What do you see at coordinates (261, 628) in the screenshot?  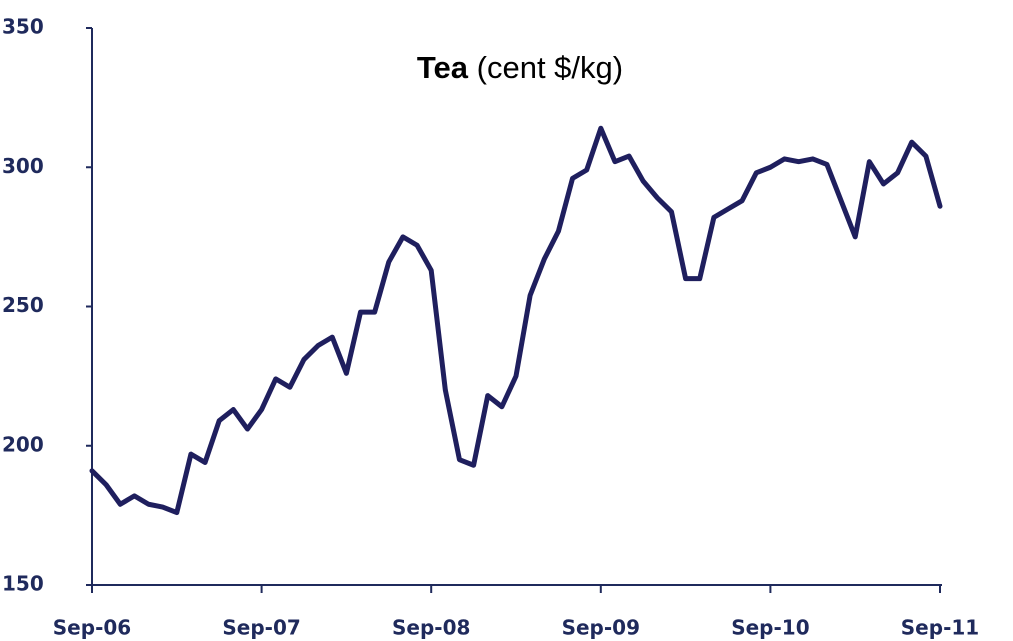 I see `x-tick-label: Sep-07` at bounding box center [261, 628].